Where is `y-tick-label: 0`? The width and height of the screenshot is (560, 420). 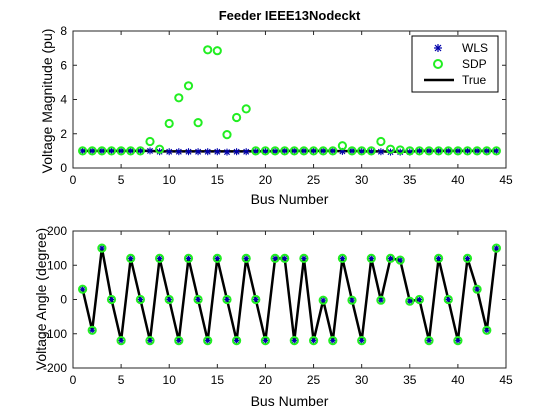 y-tick-label: 0 is located at coordinates (63, 168).